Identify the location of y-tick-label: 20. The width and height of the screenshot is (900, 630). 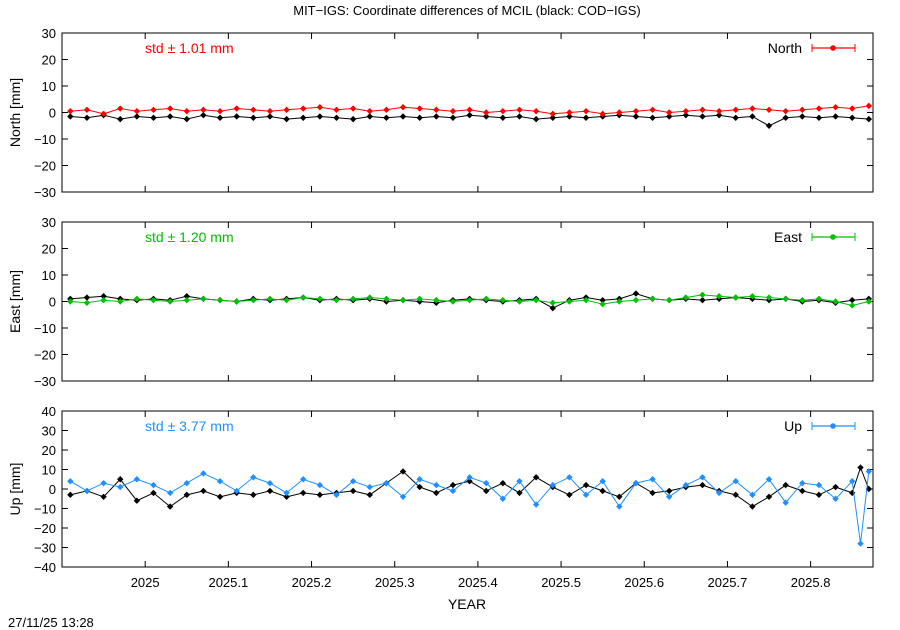
(49, 450).